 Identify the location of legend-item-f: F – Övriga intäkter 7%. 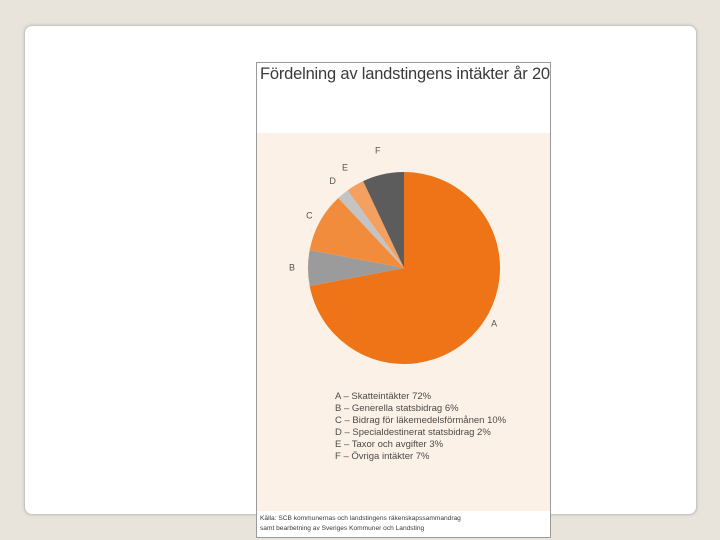
(382, 456).